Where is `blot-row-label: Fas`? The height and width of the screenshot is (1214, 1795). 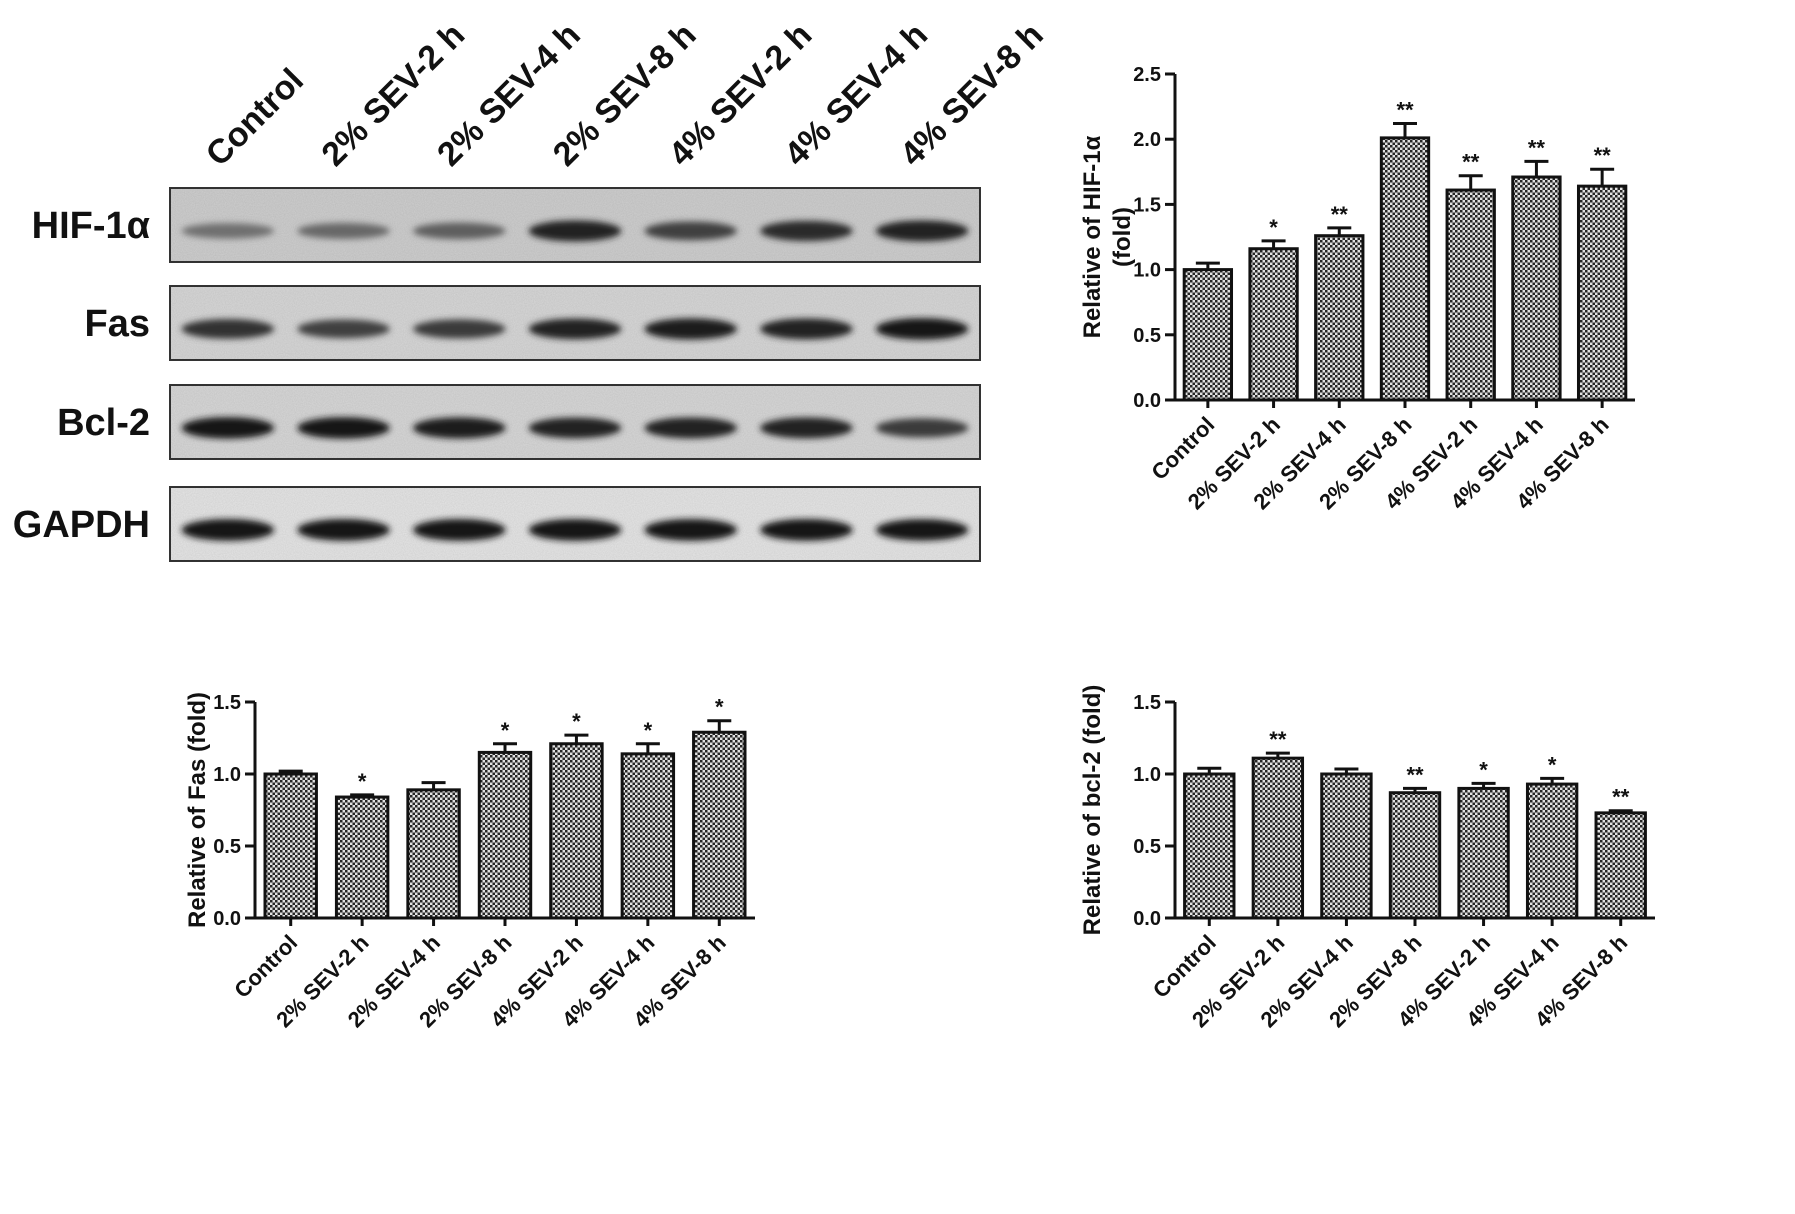
blot-row-label: Fas is located at coordinates (117, 324).